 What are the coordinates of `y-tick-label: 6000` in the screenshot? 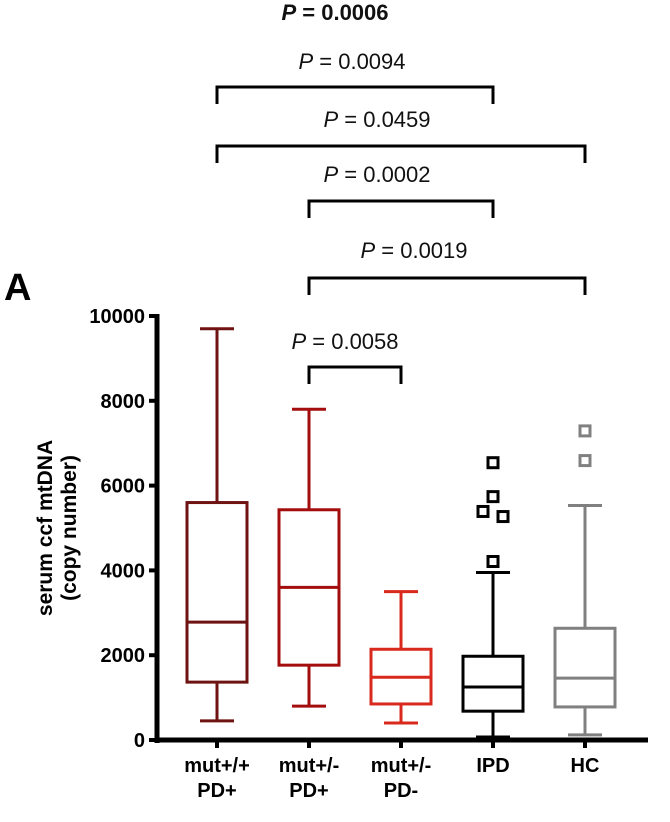 It's located at (123, 487).